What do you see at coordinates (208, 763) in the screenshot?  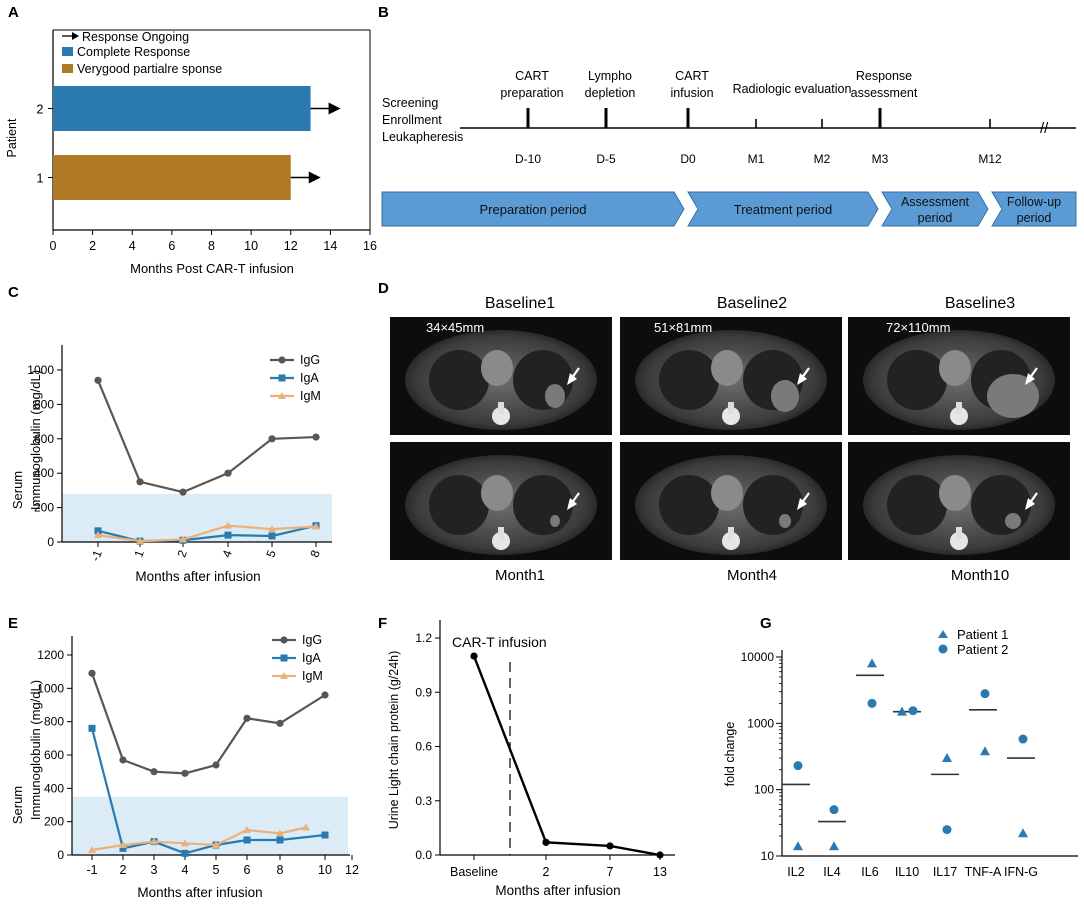 I see `panel-e-series` at bounding box center [208, 763].